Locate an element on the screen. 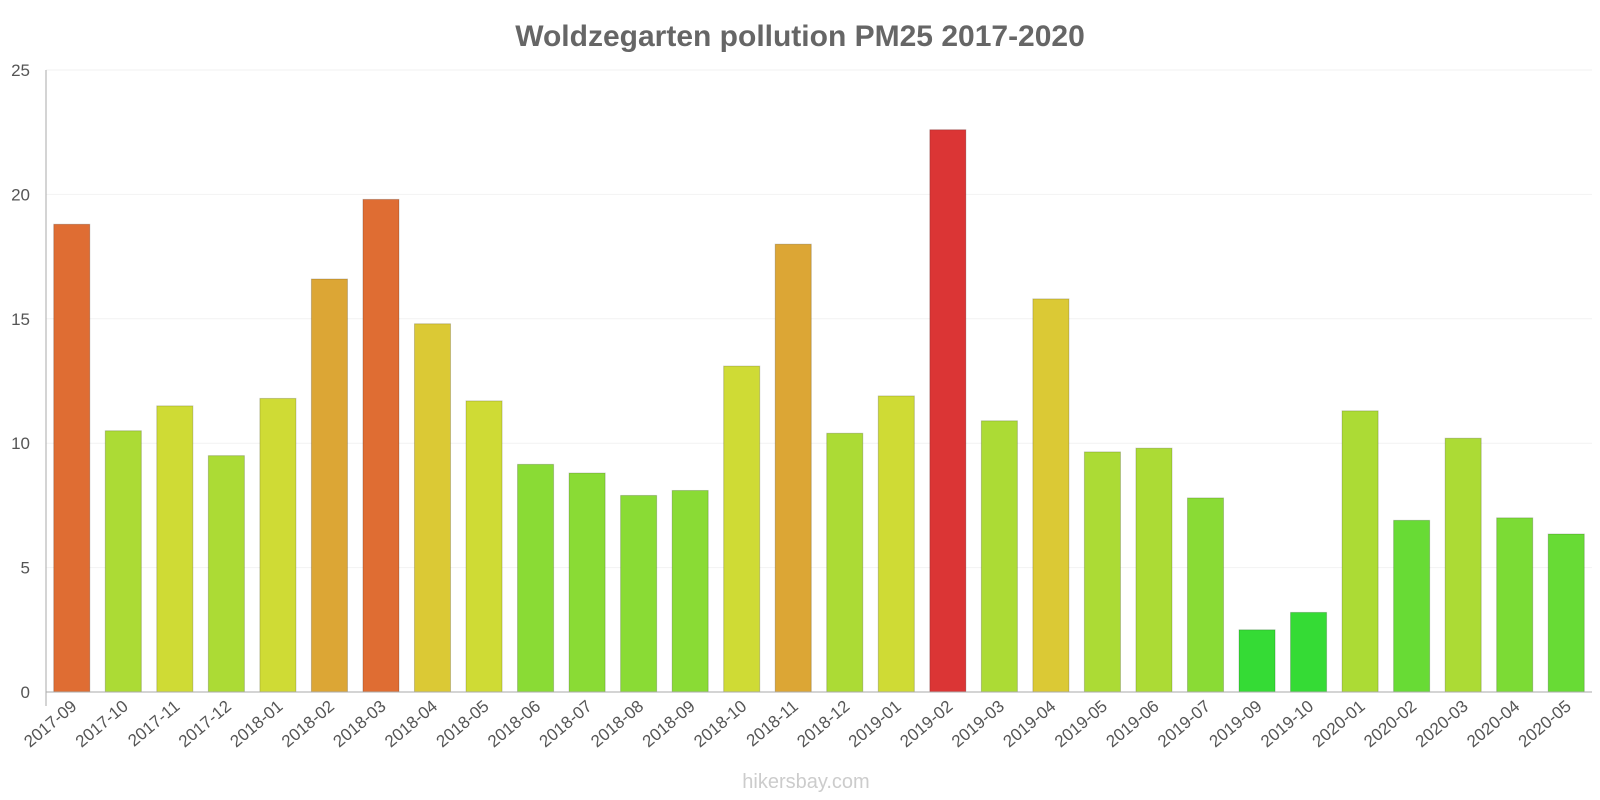 The image size is (1600, 800). y-tick-label-5: 5 is located at coordinates (25, 568).